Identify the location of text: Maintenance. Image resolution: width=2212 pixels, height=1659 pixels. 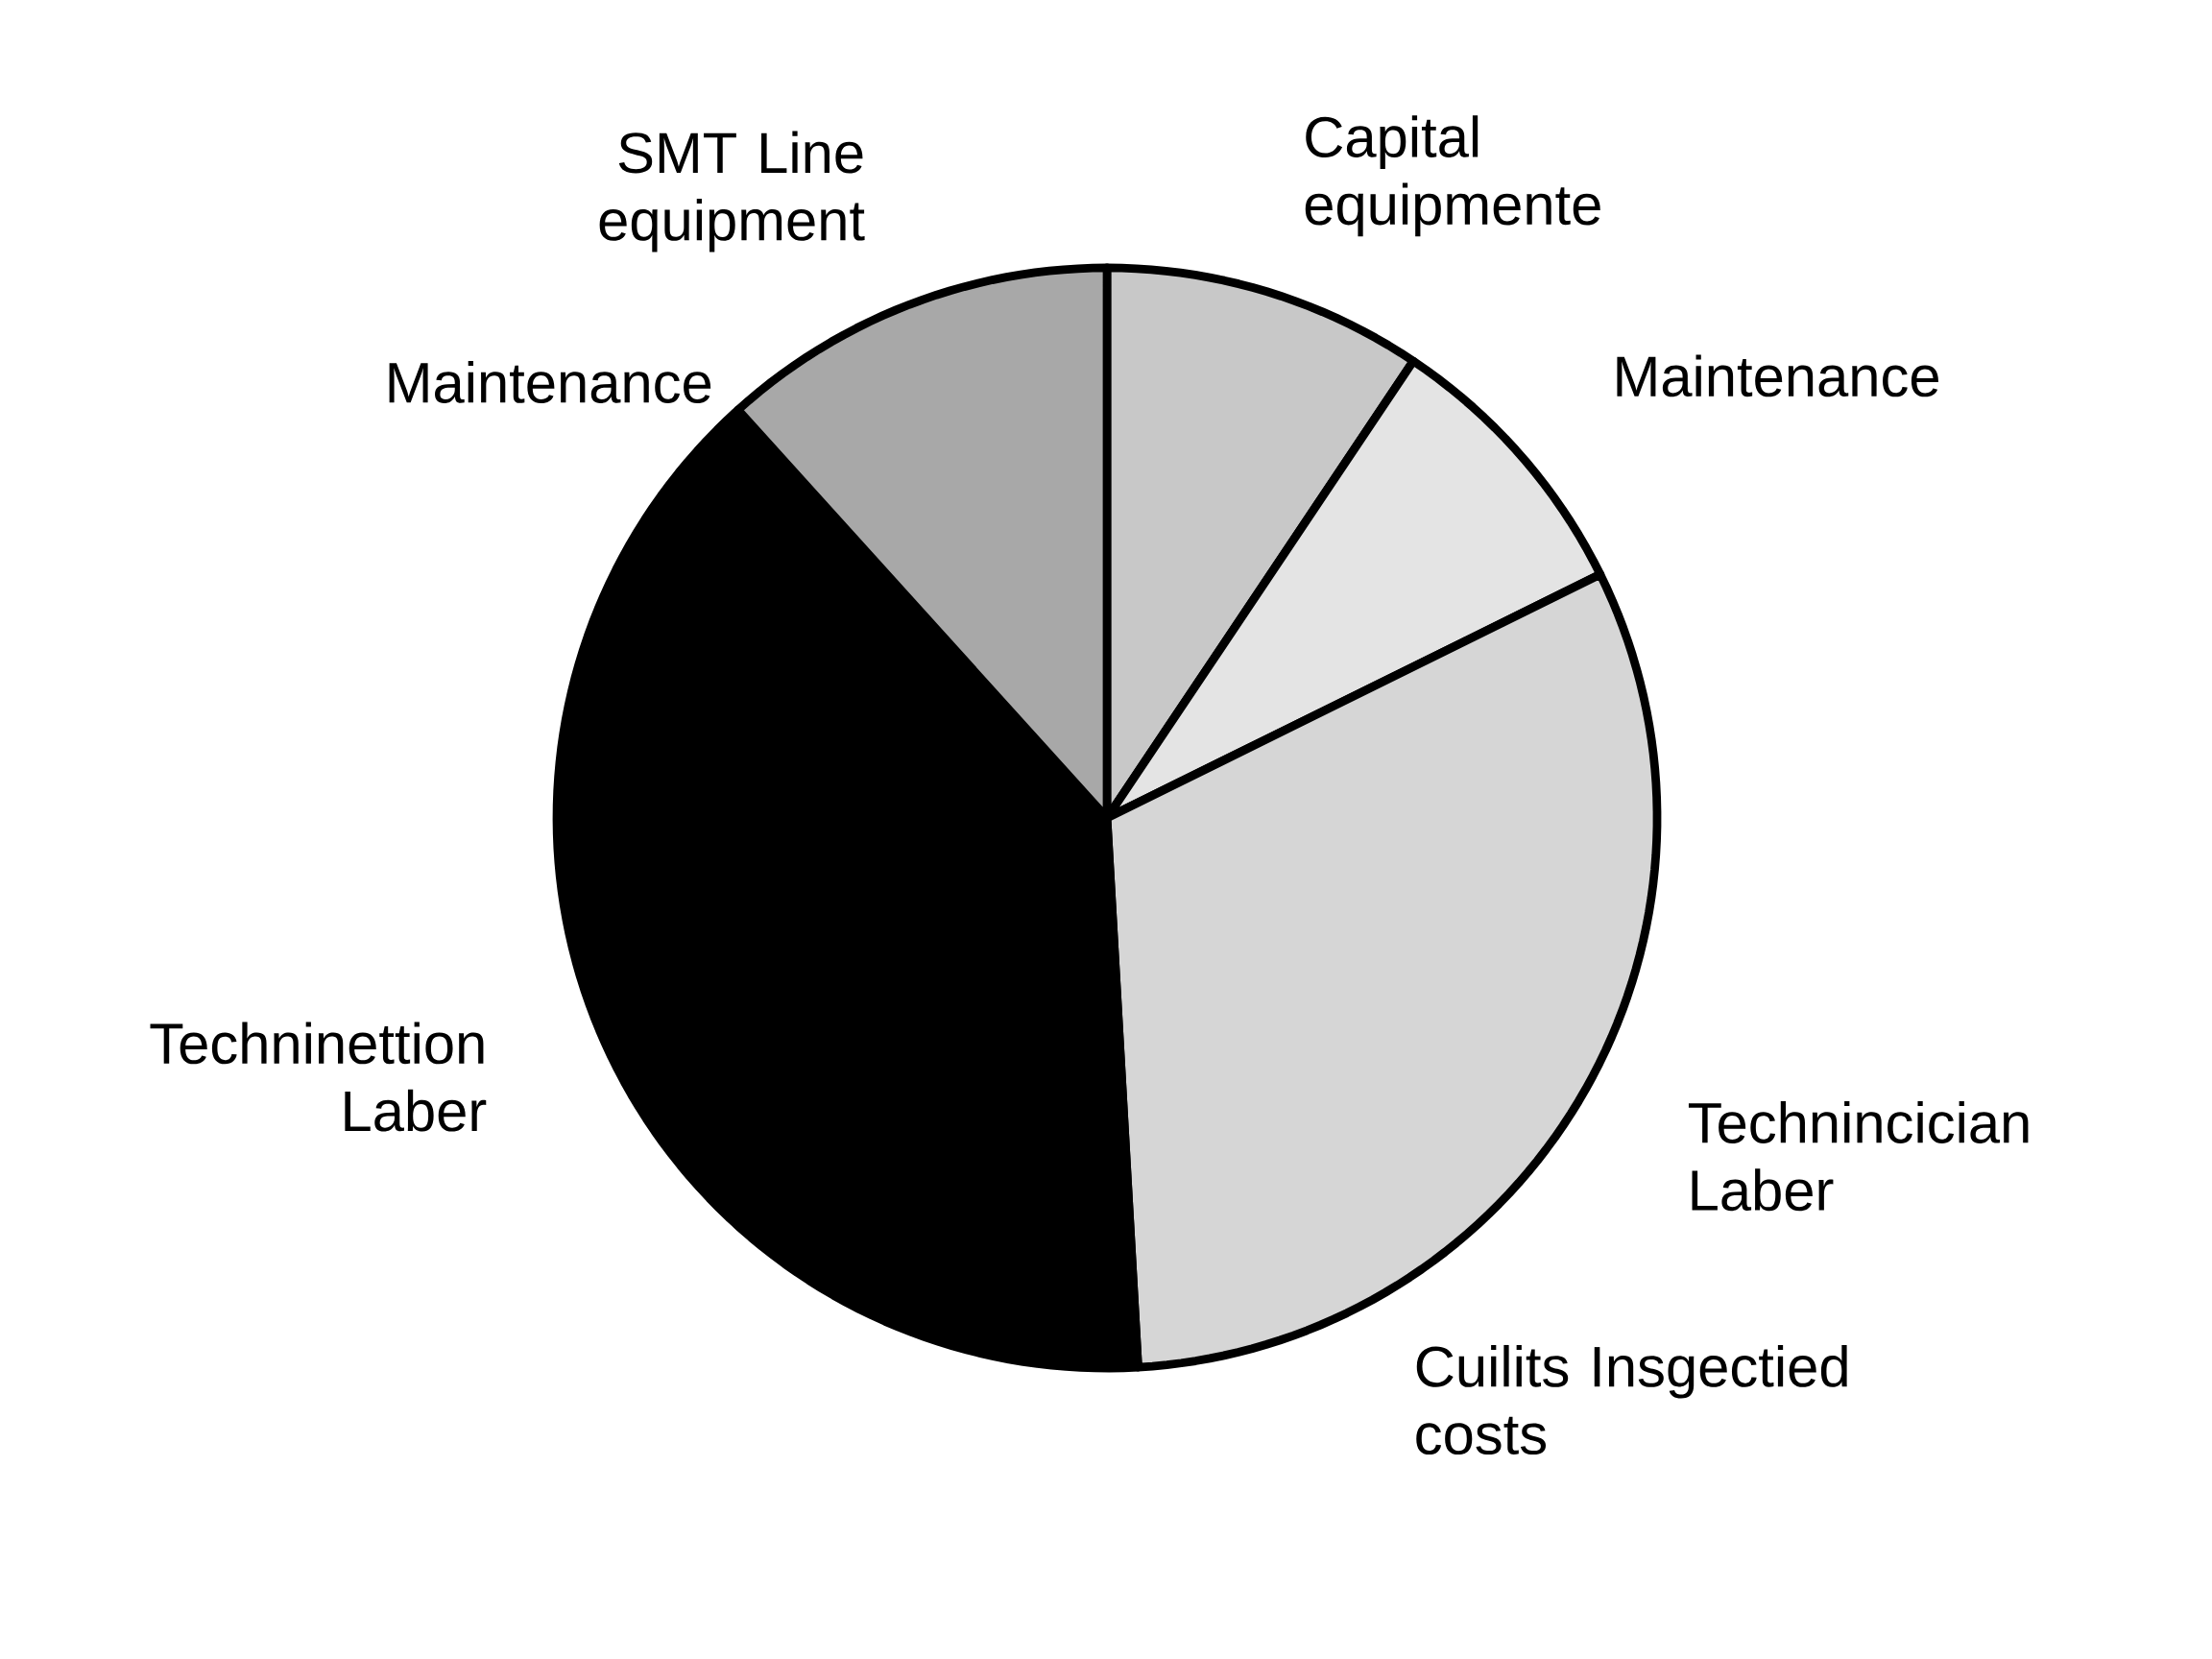
(550, 382).